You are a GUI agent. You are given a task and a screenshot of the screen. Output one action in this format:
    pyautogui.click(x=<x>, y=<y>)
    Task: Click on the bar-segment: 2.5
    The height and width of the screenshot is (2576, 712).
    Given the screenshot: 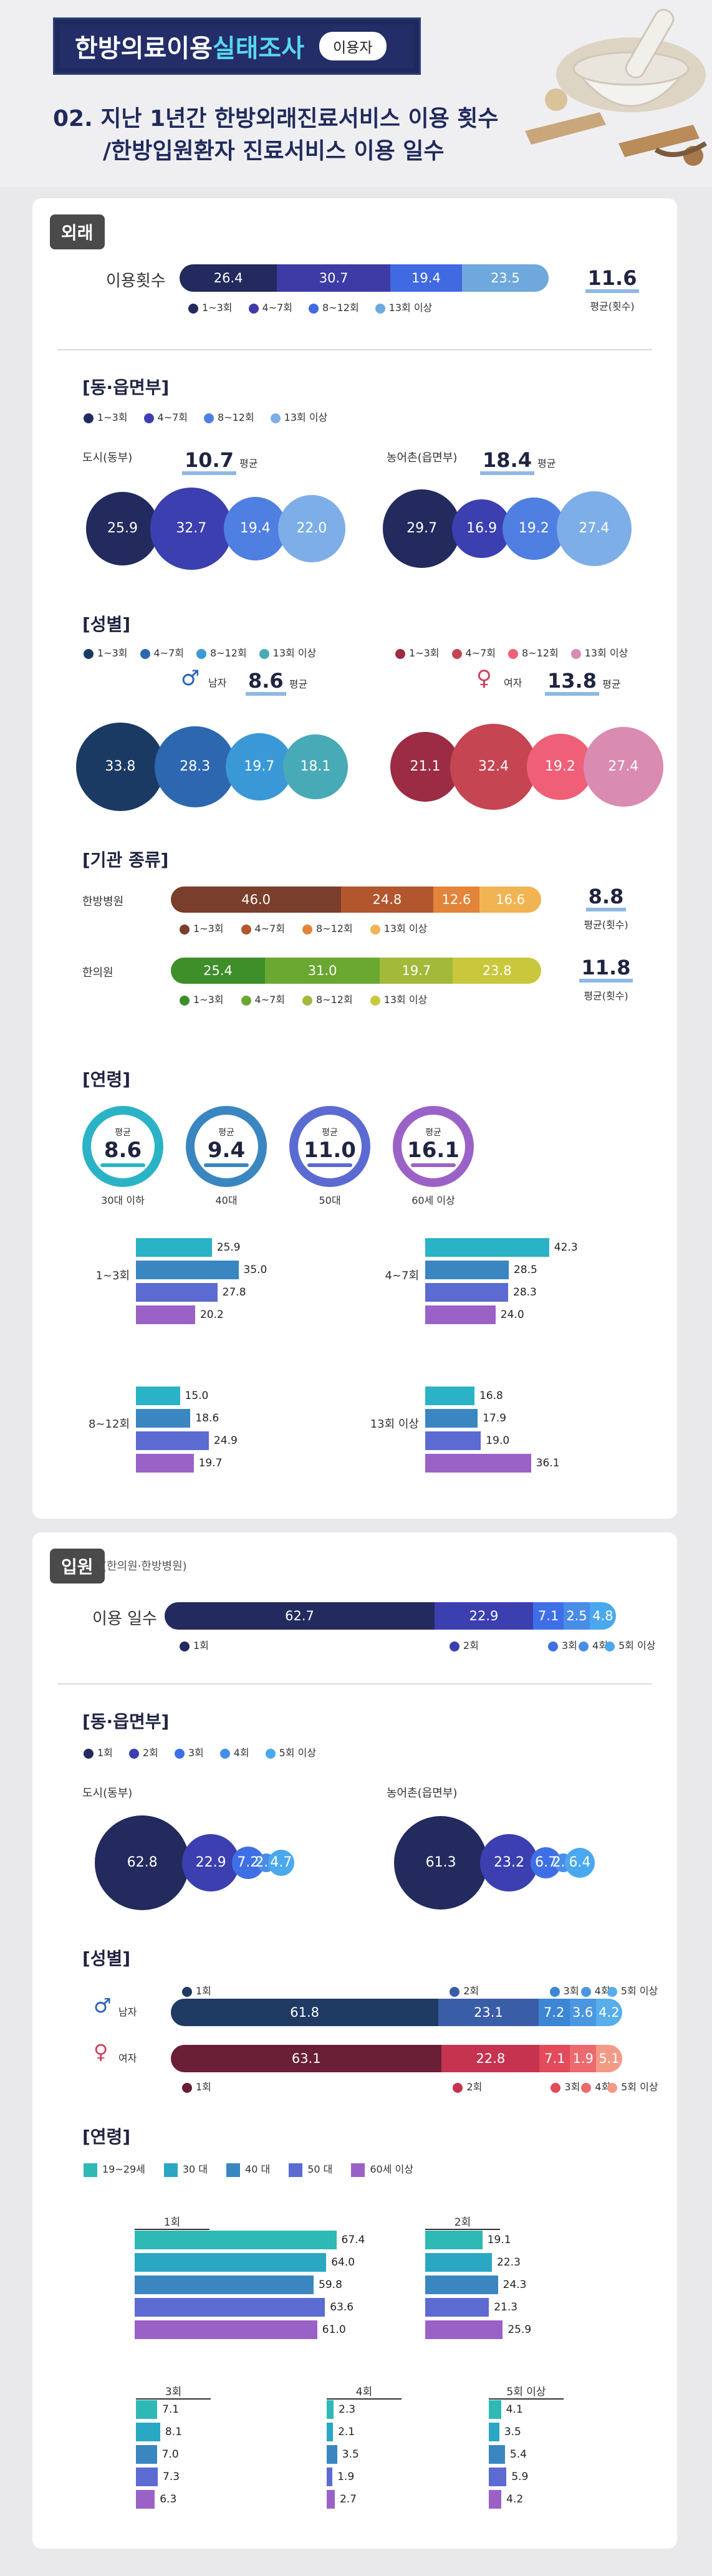 What is the action you would take?
    pyautogui.click(x=577, y=1616)
    